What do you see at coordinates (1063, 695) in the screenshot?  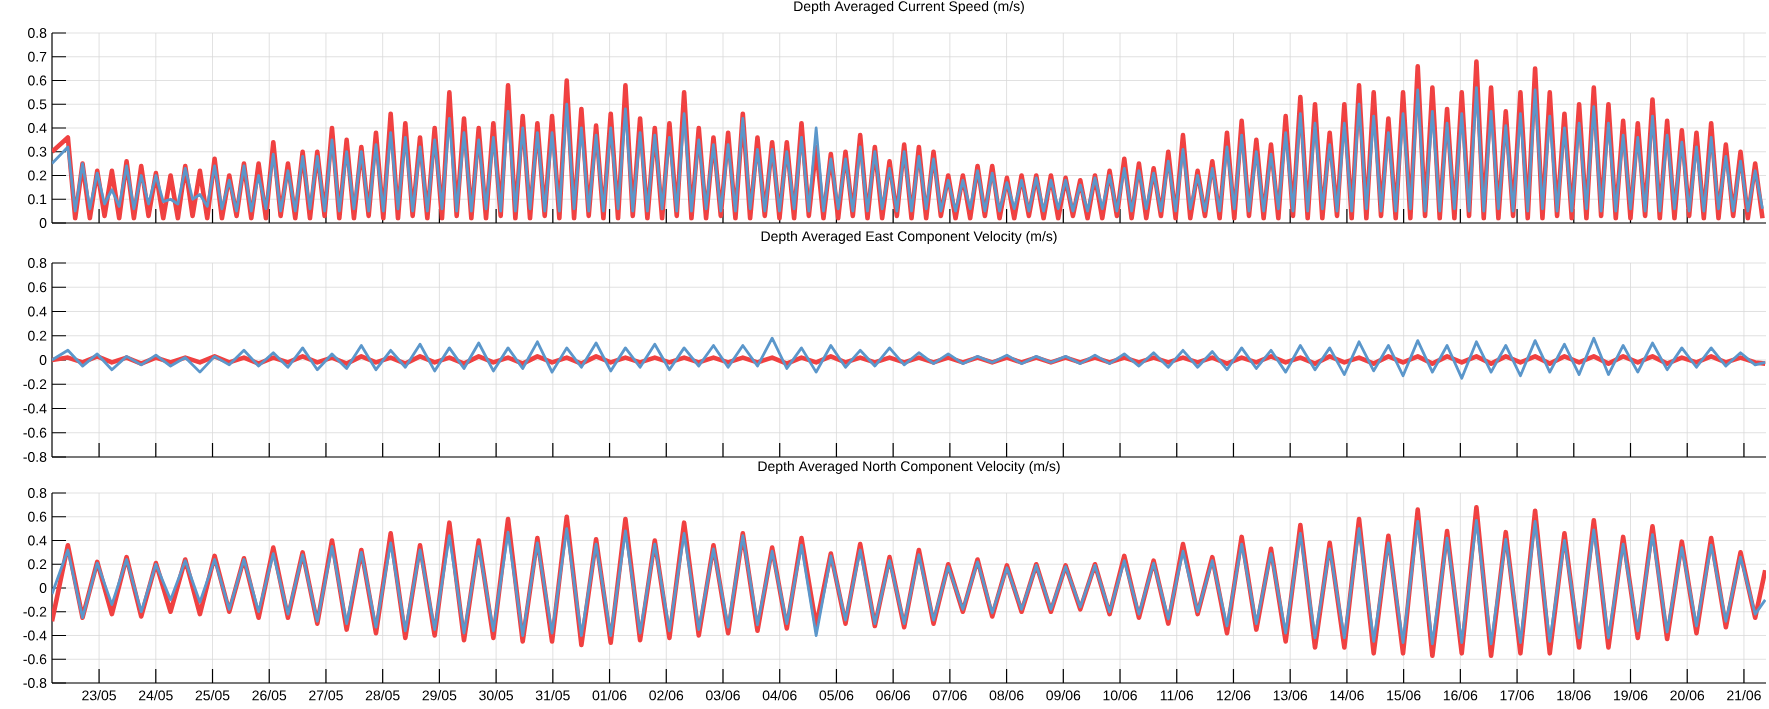 I see `x-tick-label: 09/06` at bounding box center [1063, 695].